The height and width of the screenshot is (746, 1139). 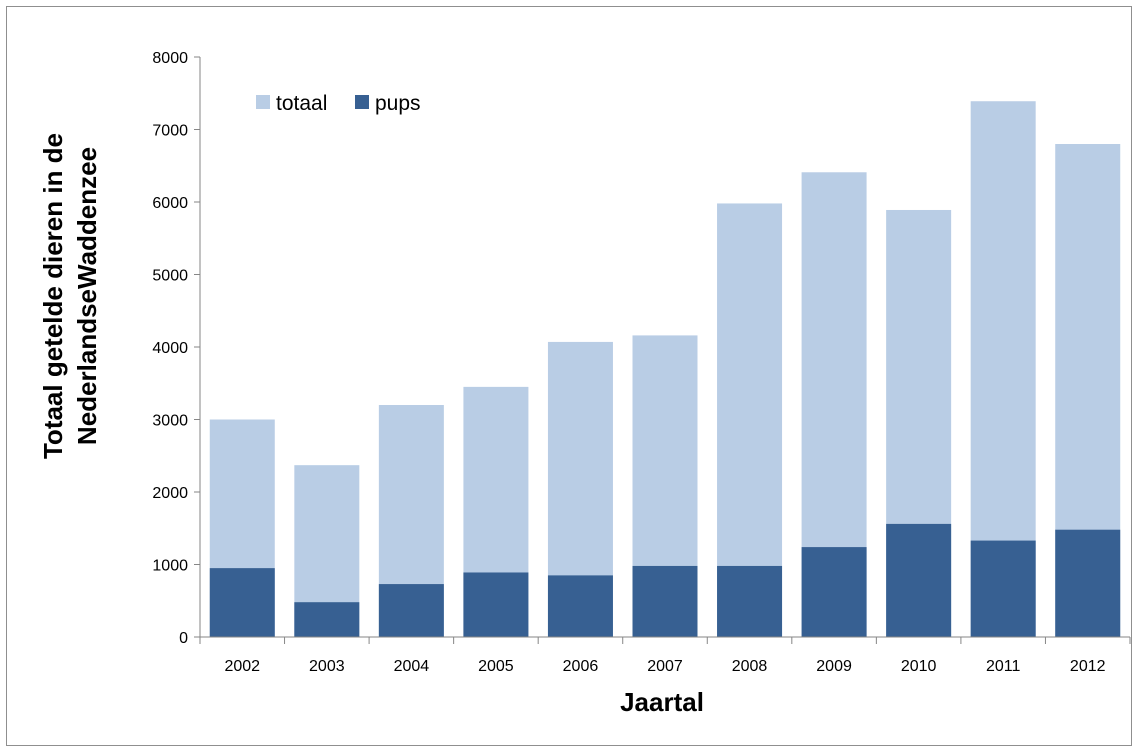 What do you see at coordinates (183, 638) in the screenshot?
I see `y-tick-label-0: 0` at bounding box center [183, 638].